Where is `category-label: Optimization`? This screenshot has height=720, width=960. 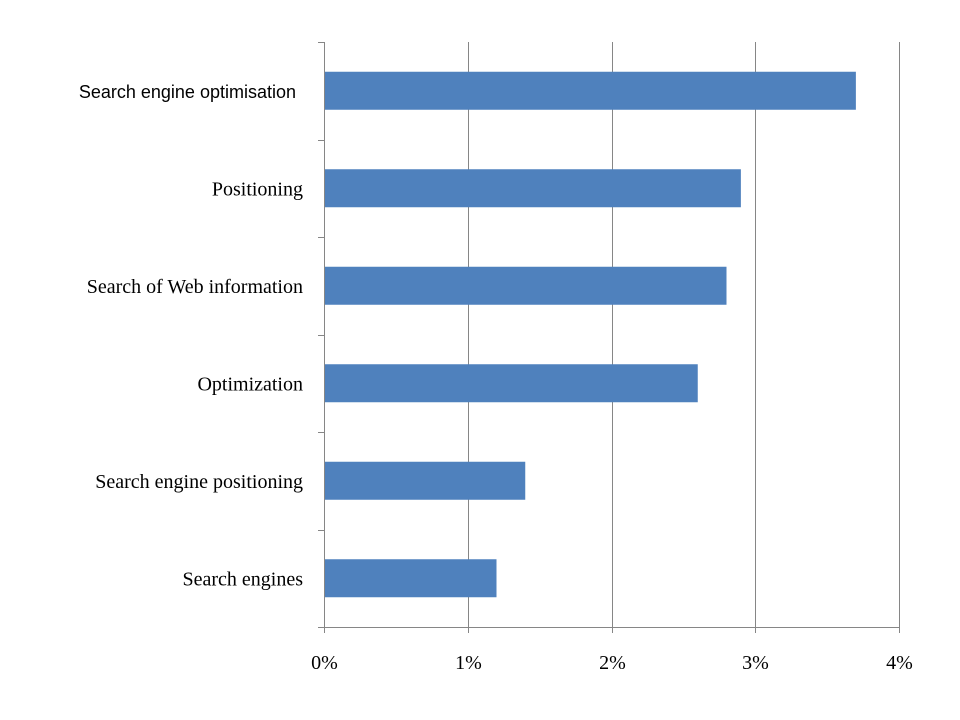 category-label: Optimization is located at coordinates (250, 384).